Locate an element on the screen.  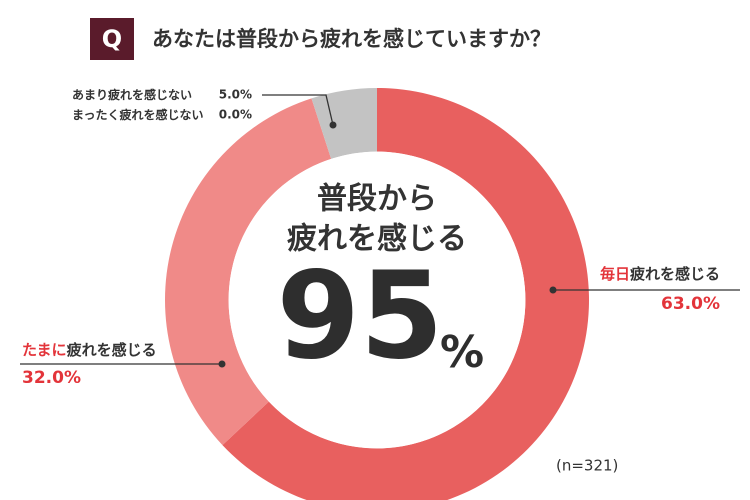
value-label: 32.0% is located at coordinates (51, 378).